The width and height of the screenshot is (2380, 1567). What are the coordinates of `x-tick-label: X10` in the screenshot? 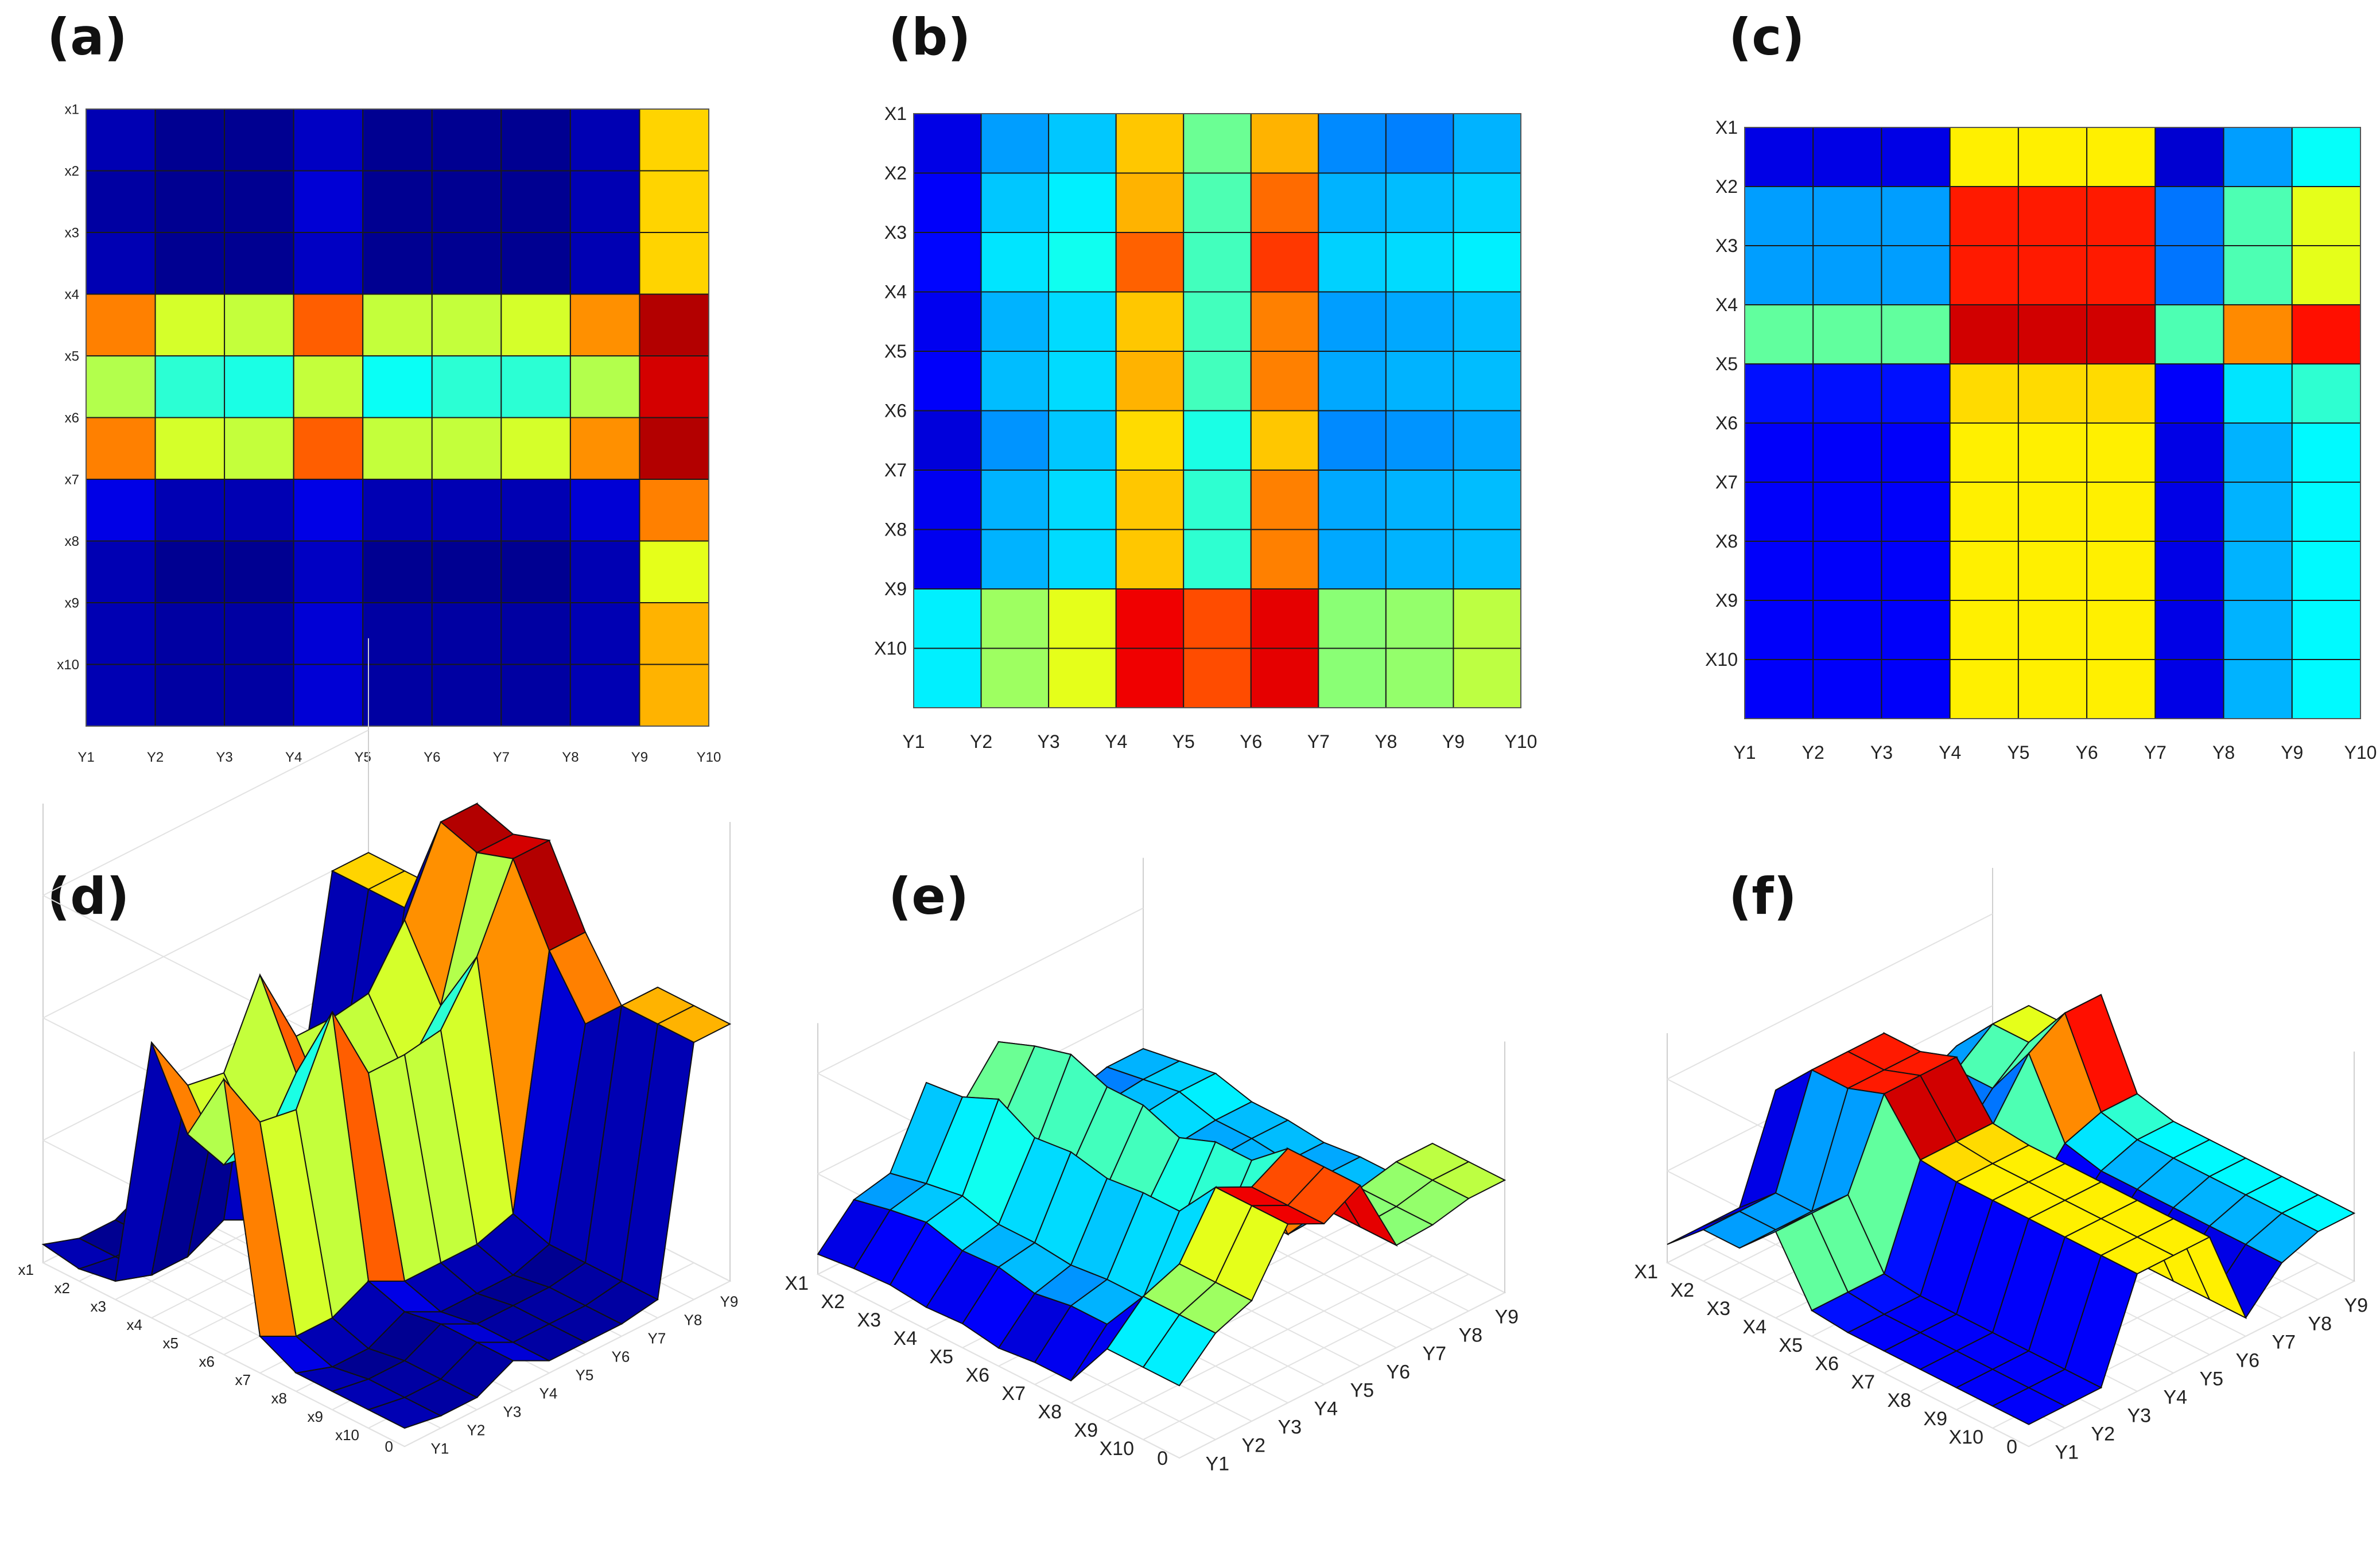 It's located at (1117, 1449).